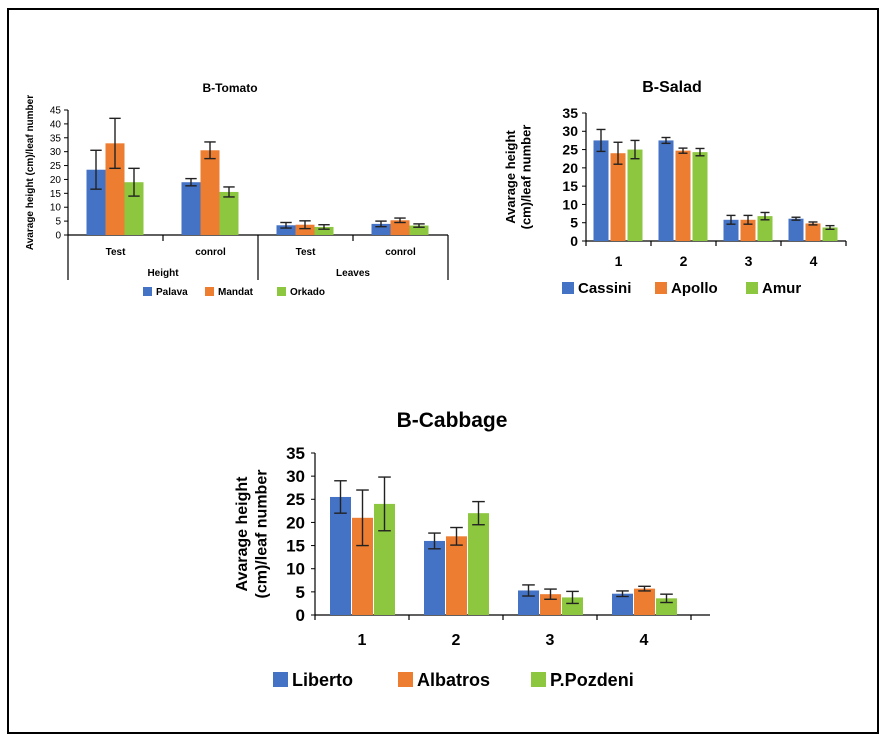  What do you see at coordinates (163, 273) in the screenshot?
I see `x-group-label: Height` at bounding box center [163, 273].